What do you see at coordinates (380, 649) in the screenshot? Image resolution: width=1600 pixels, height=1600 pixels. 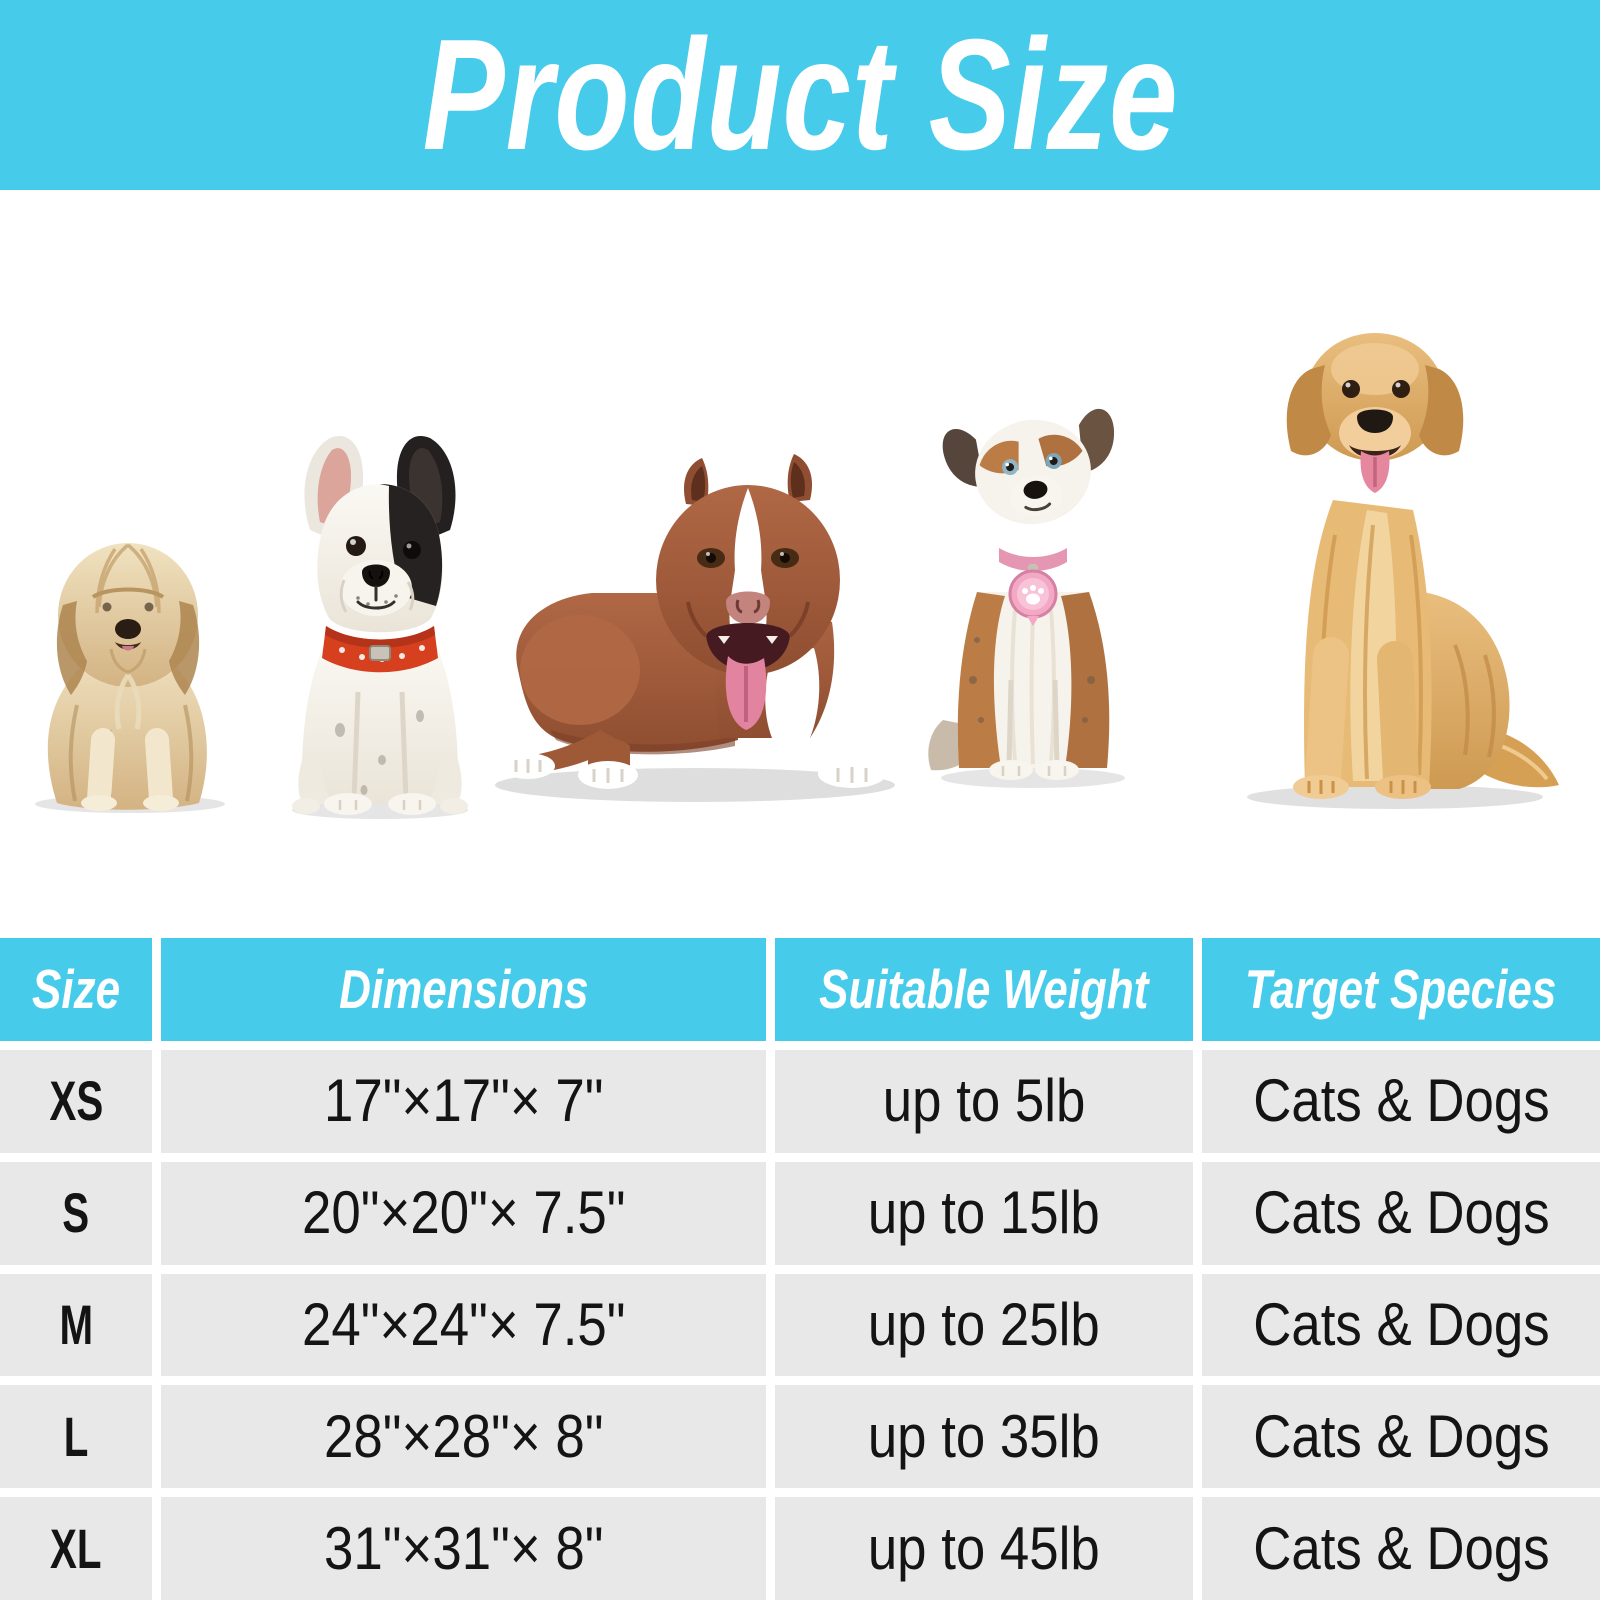 I see `red-collar` at bounding box center [380, 649].